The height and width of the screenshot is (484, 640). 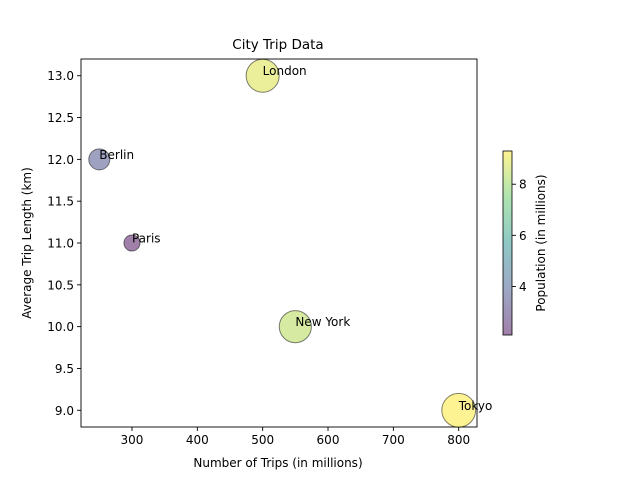 I want to click on y-tick-label: 10.0, so click(x=60, y=327).